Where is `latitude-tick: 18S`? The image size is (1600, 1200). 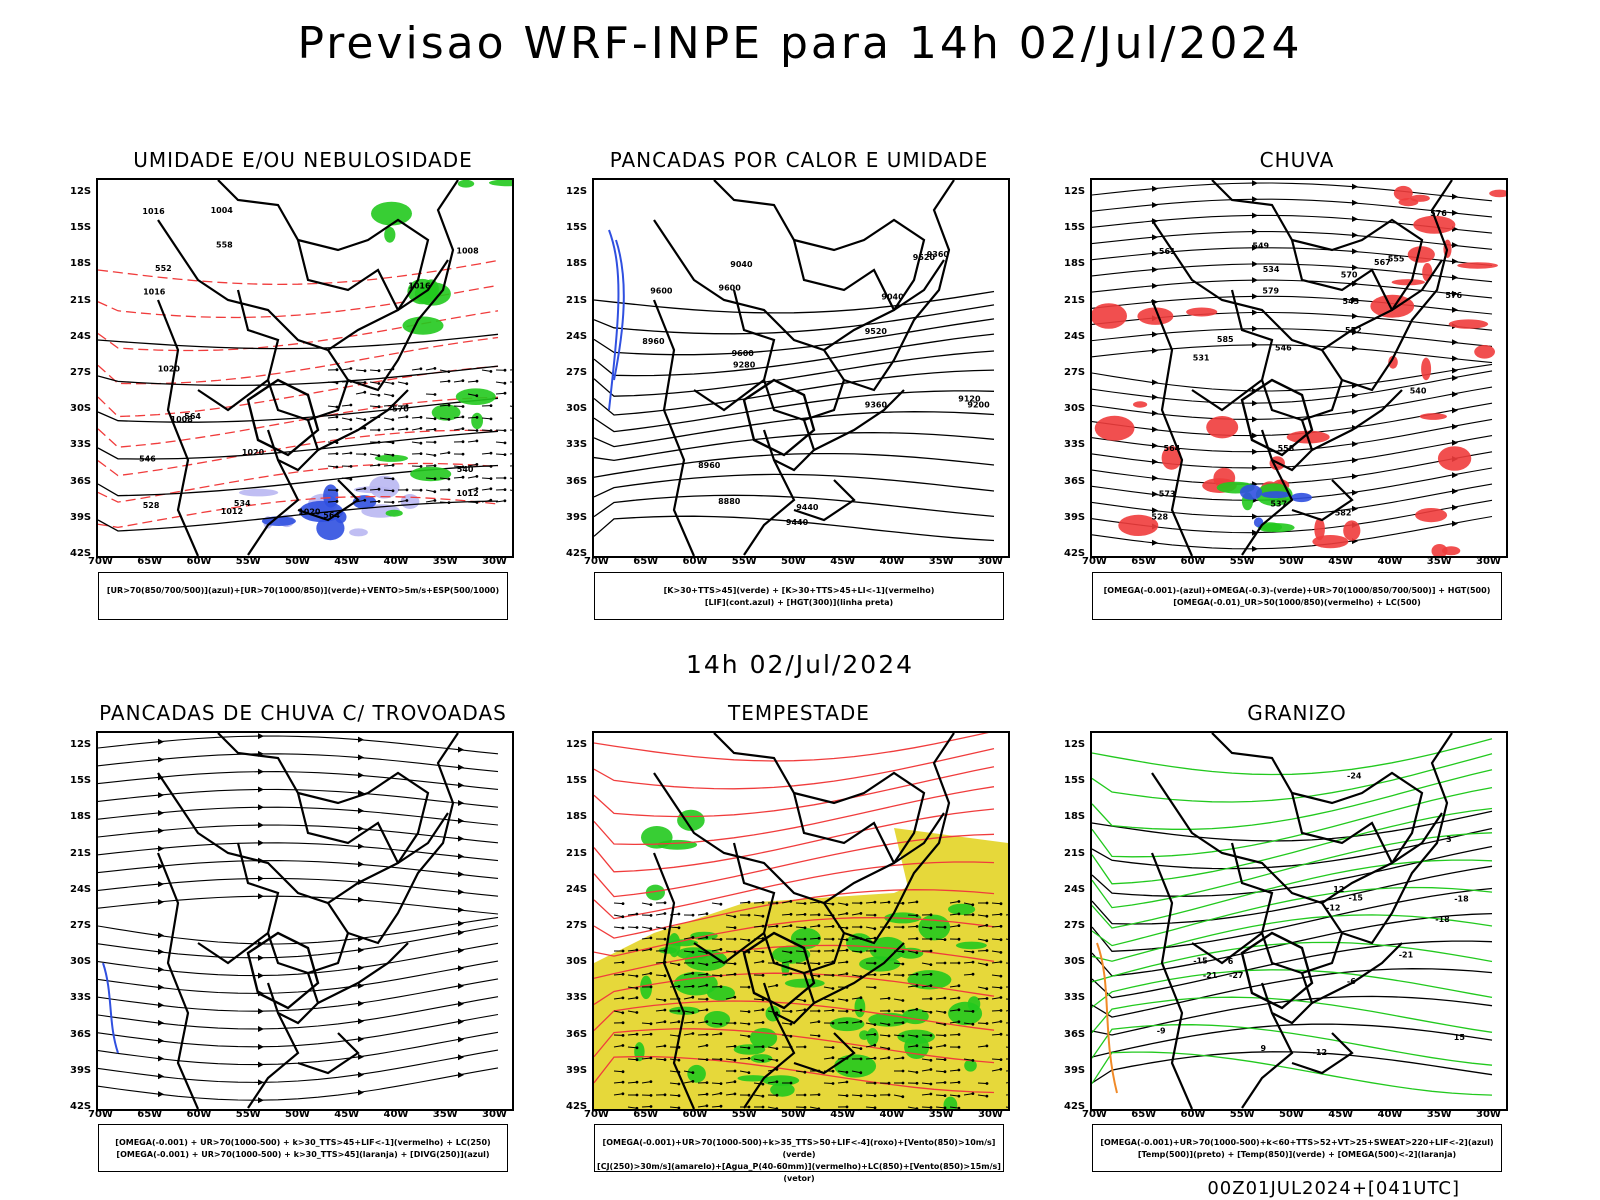 latitude-tick: 18S is located at coordinates (81, 817).